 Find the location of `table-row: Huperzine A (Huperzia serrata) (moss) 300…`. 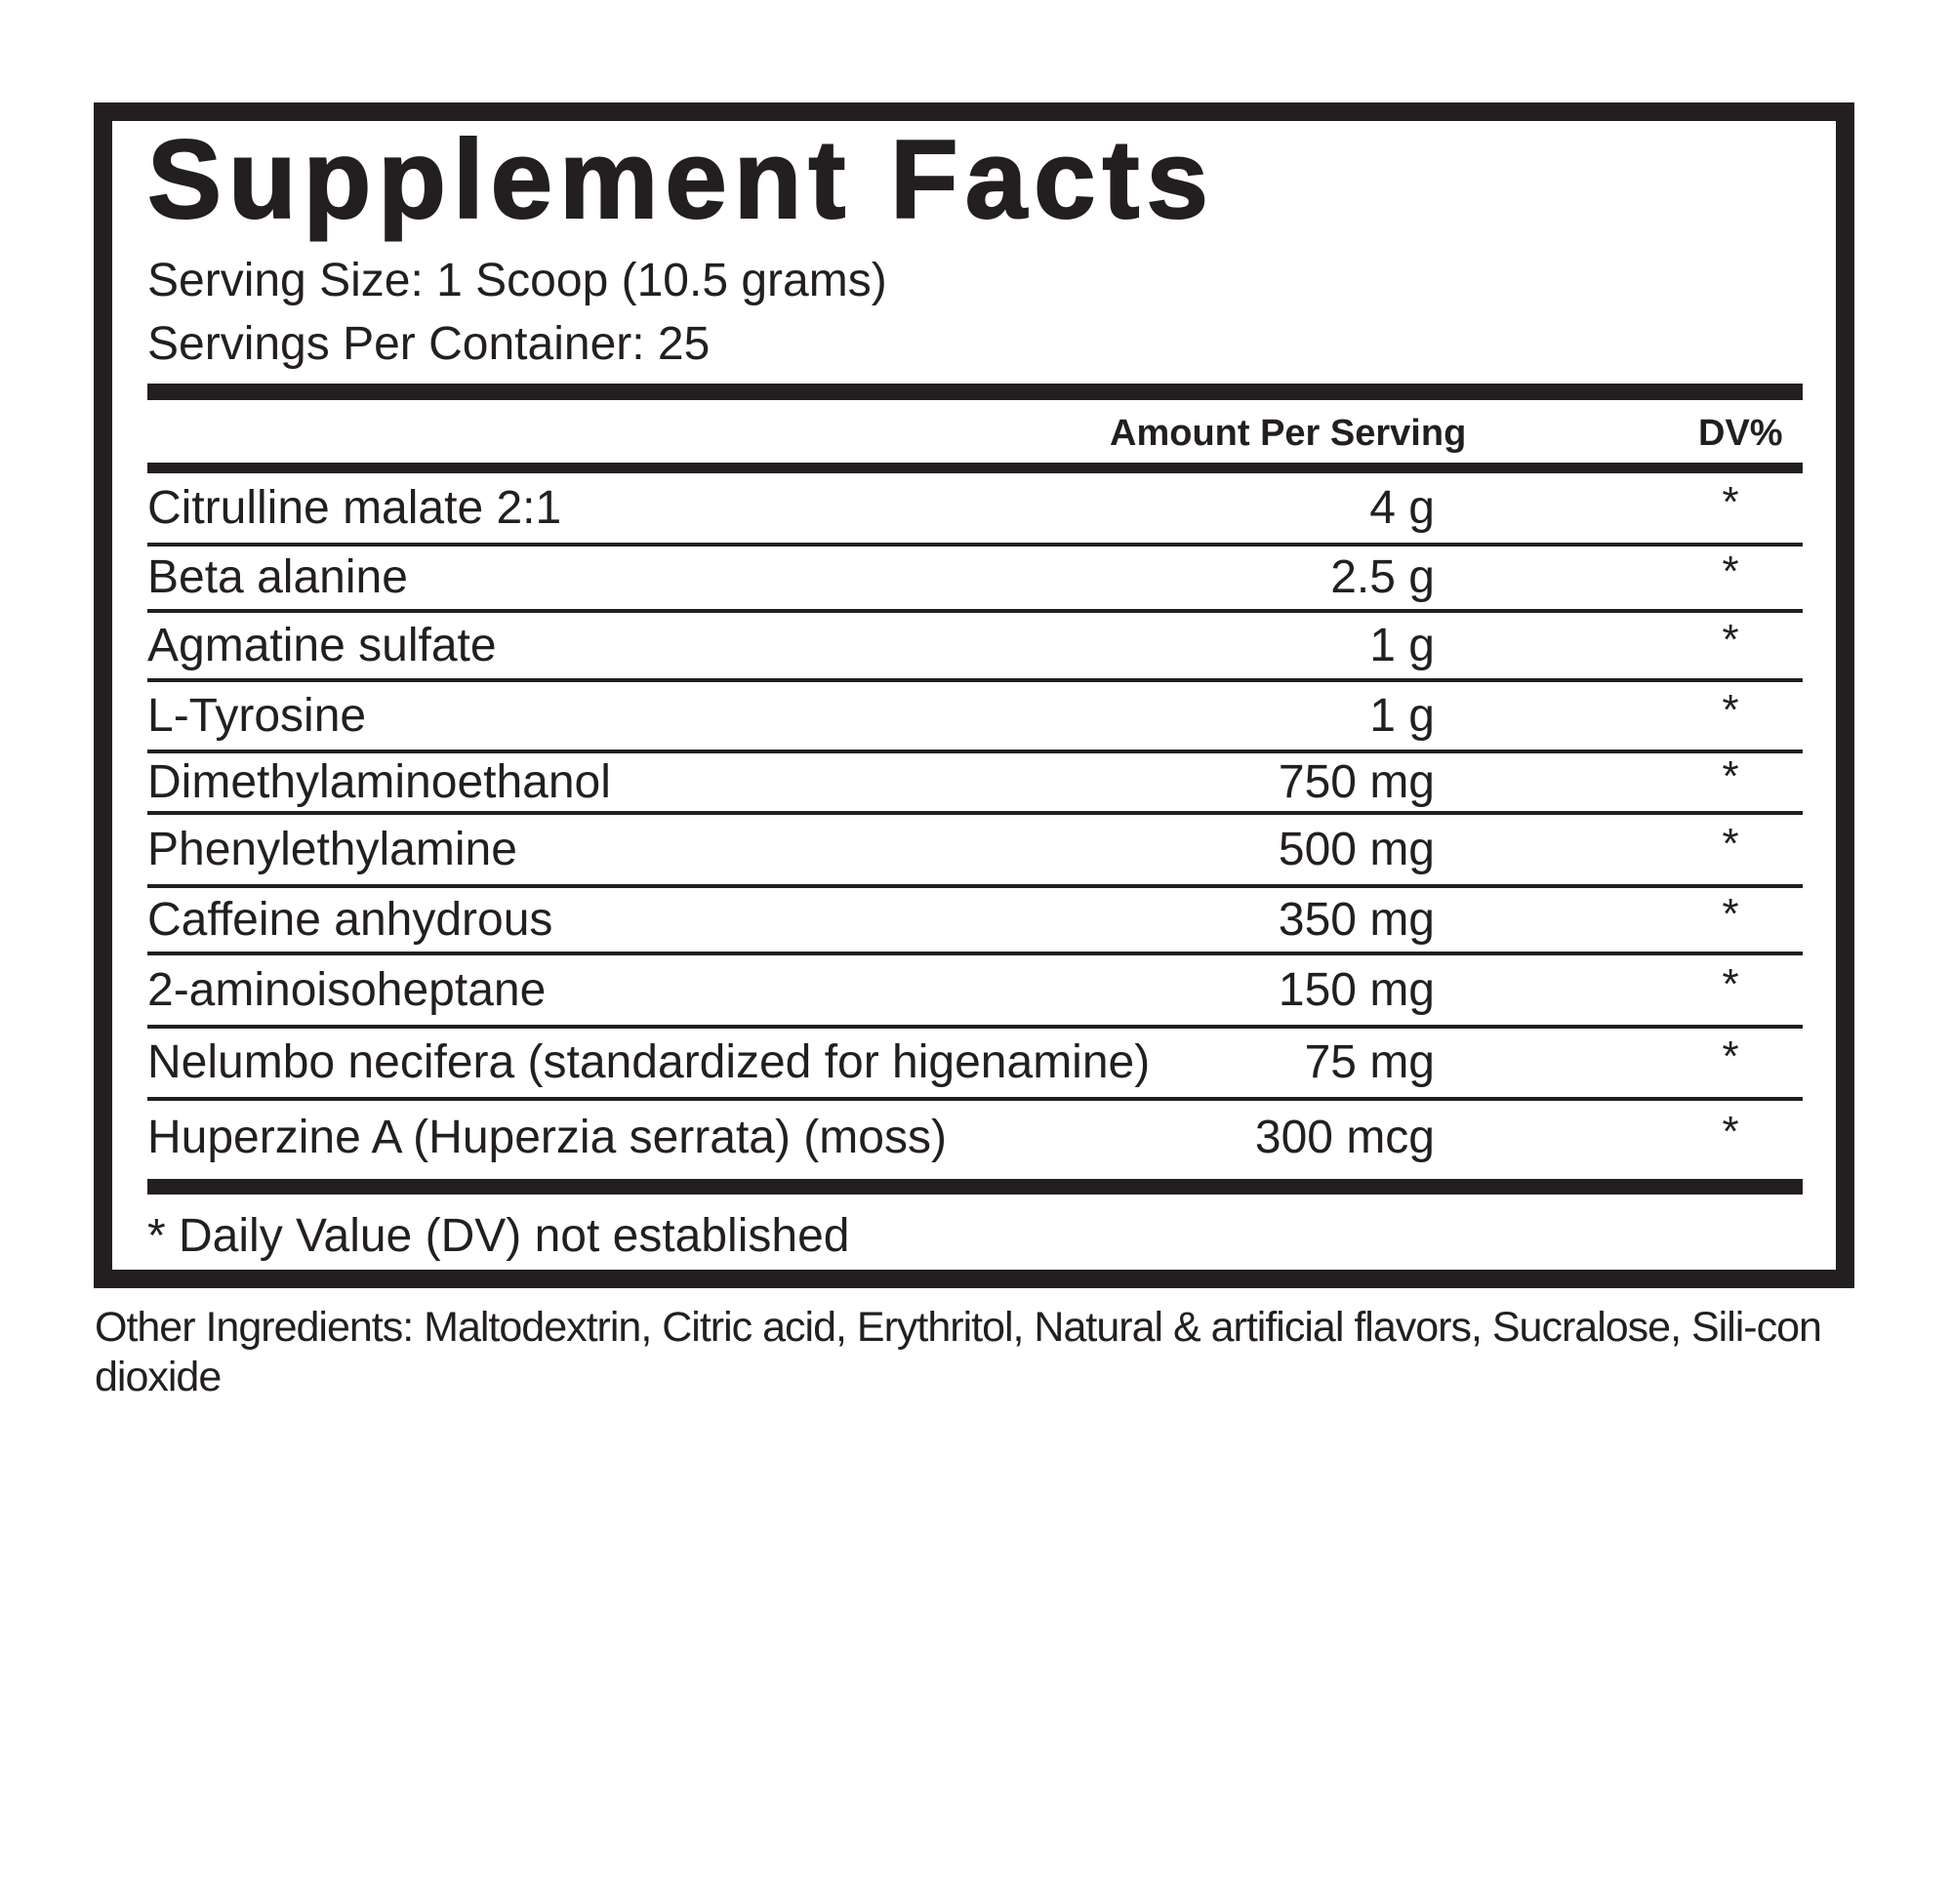

table-row: Huperzine A (Huperzia serrata) (moss) 300… is located at coordinates (975, 1140).